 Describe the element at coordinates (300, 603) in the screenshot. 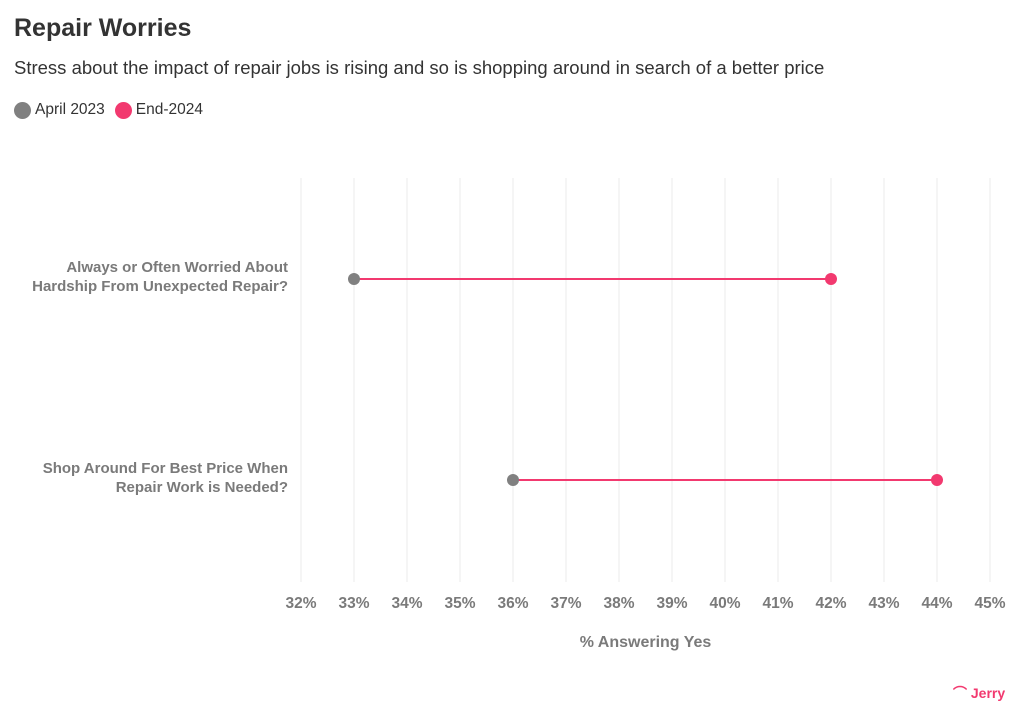

I see `x-tick-label: 32%` at that location.